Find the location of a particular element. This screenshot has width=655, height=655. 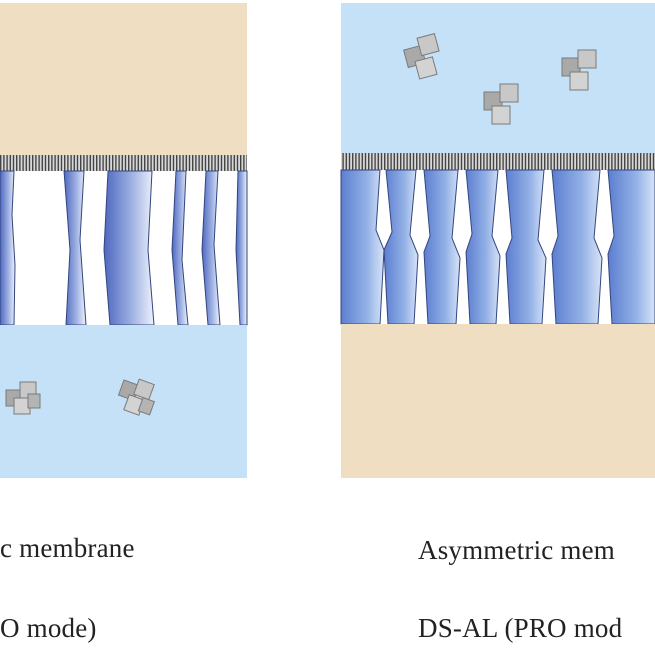

right-caption-line-1: Asymmetric mem is located at coordinates (517, 550).